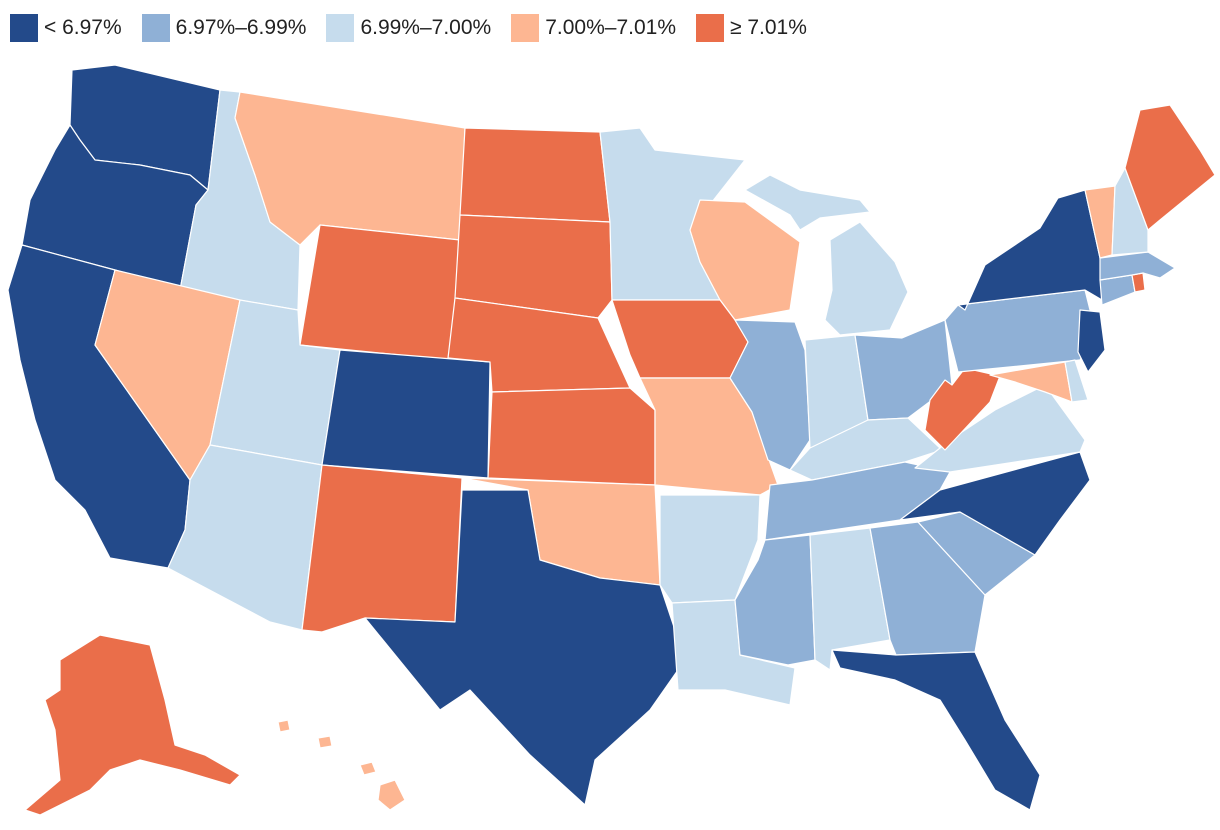 This screenshot has width=1220, height=830. I want to click on state-me, so click(1170, 167).